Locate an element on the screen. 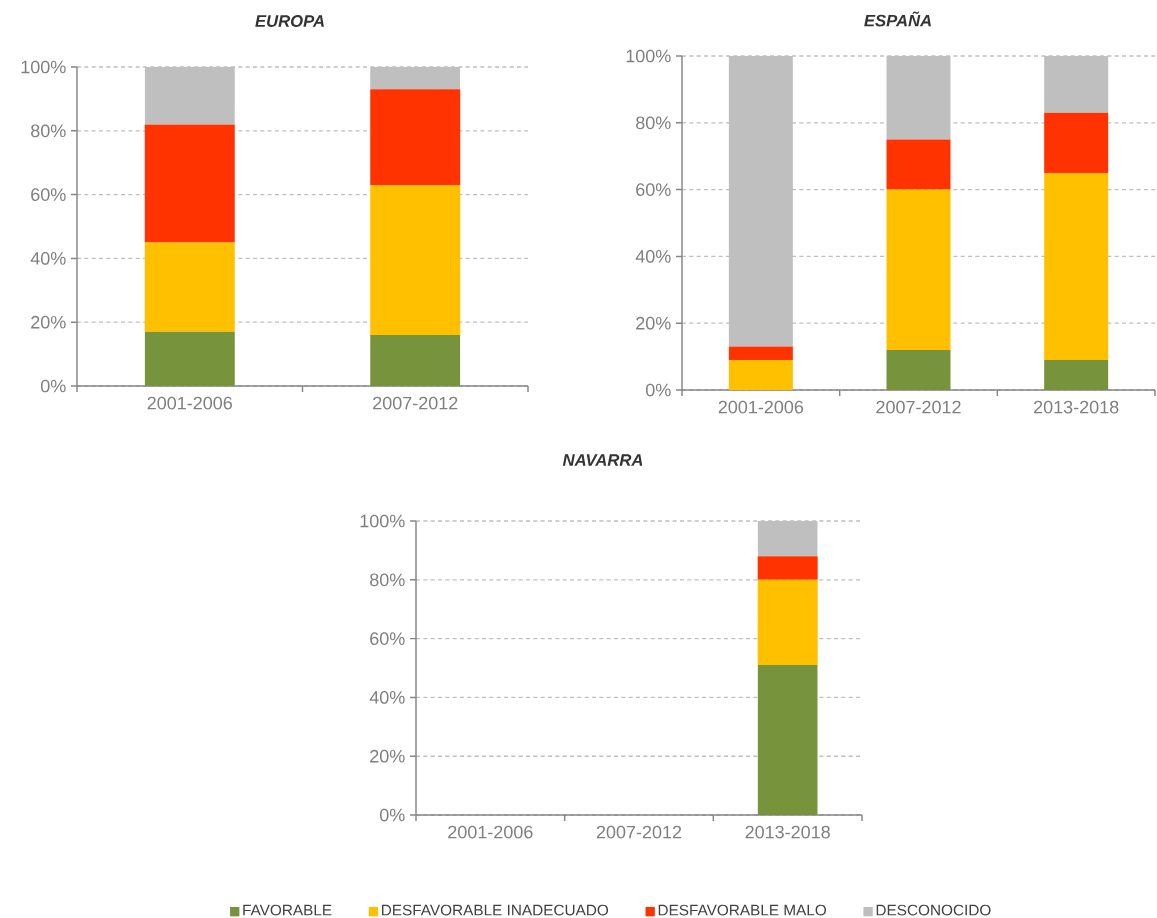  legend-label: FAVORABLE is located at coordinates (287, 910).